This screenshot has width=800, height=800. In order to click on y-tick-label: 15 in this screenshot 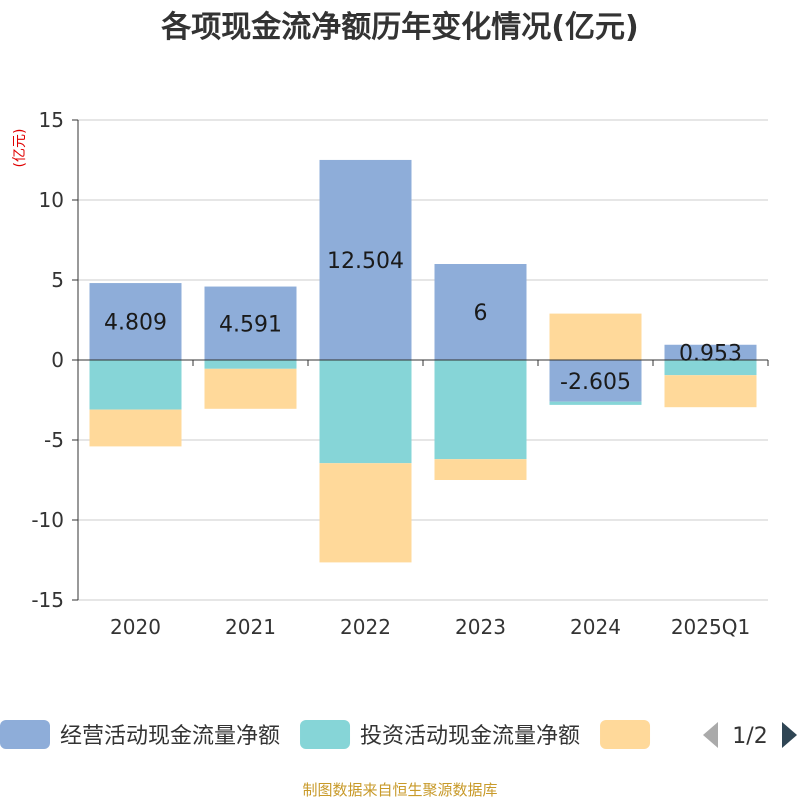, I will do `click(51, 120)`.